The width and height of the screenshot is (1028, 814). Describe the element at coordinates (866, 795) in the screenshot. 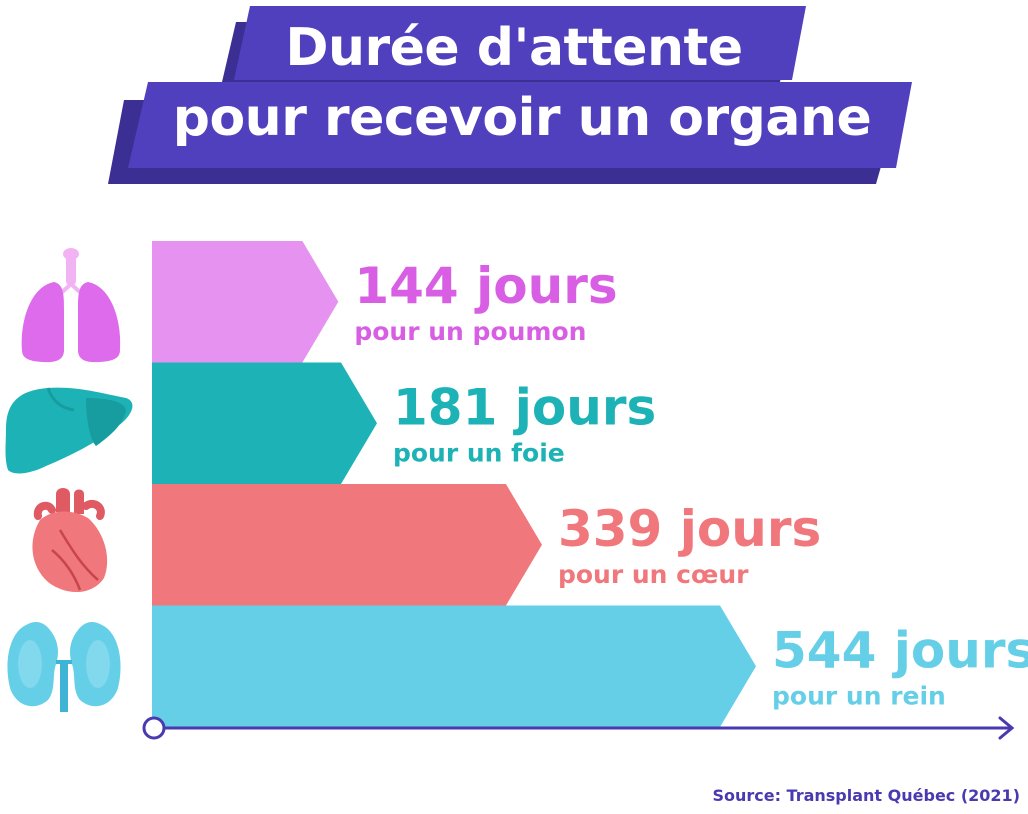

I see `source-note: Source: Transplant Québec (2021)` at that location.